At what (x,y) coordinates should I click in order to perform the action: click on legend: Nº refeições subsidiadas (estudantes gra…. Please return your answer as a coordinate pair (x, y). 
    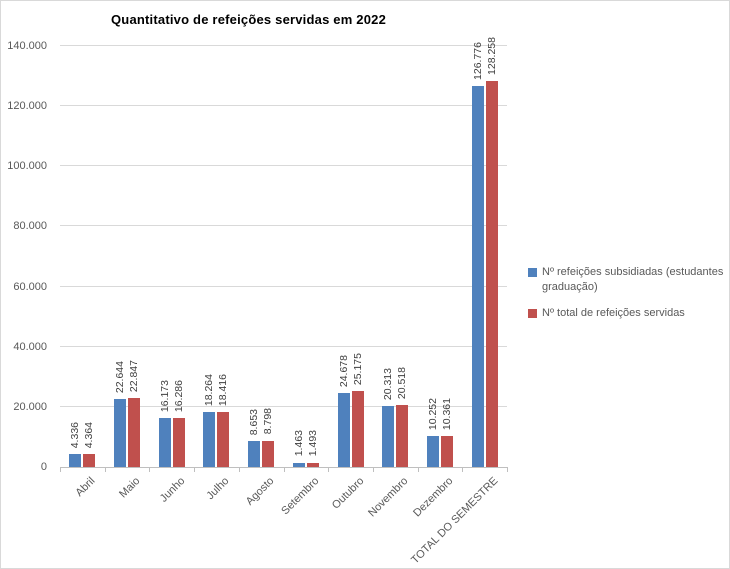
    Looking at the image, I should click on (627, 298).